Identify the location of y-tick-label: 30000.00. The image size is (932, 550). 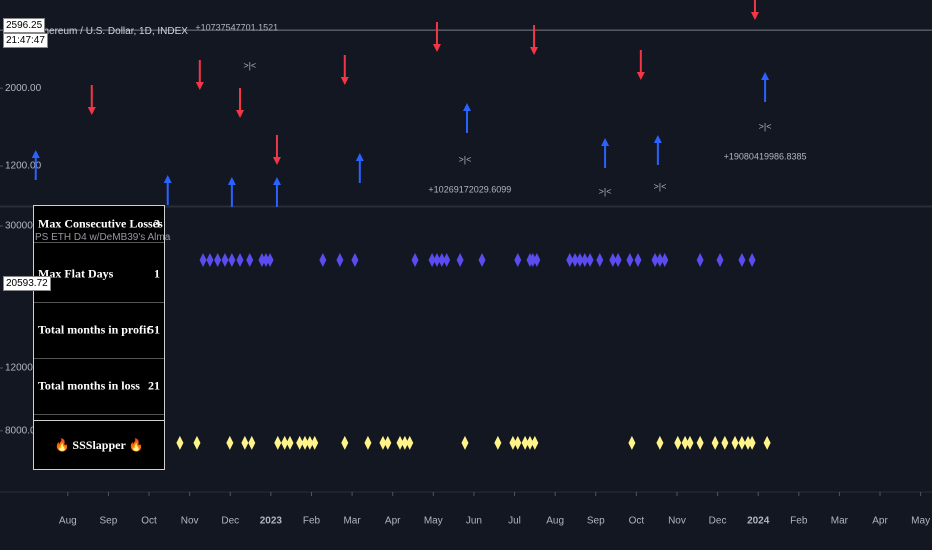
(26, 226).